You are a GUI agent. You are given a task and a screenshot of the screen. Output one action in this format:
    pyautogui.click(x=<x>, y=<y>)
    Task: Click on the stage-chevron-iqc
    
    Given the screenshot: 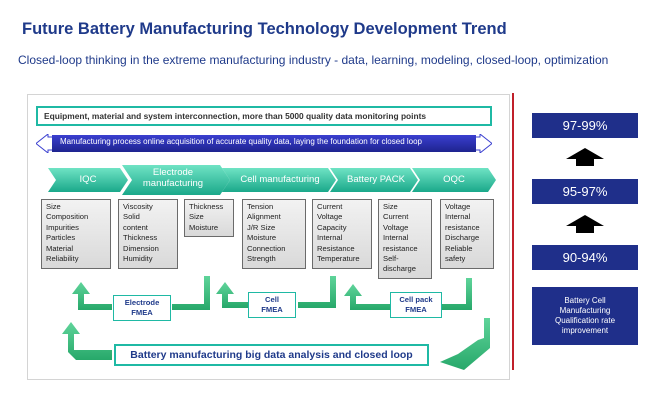 What is the action you would take?
    pyautogui.click(x=88, y=180)
    